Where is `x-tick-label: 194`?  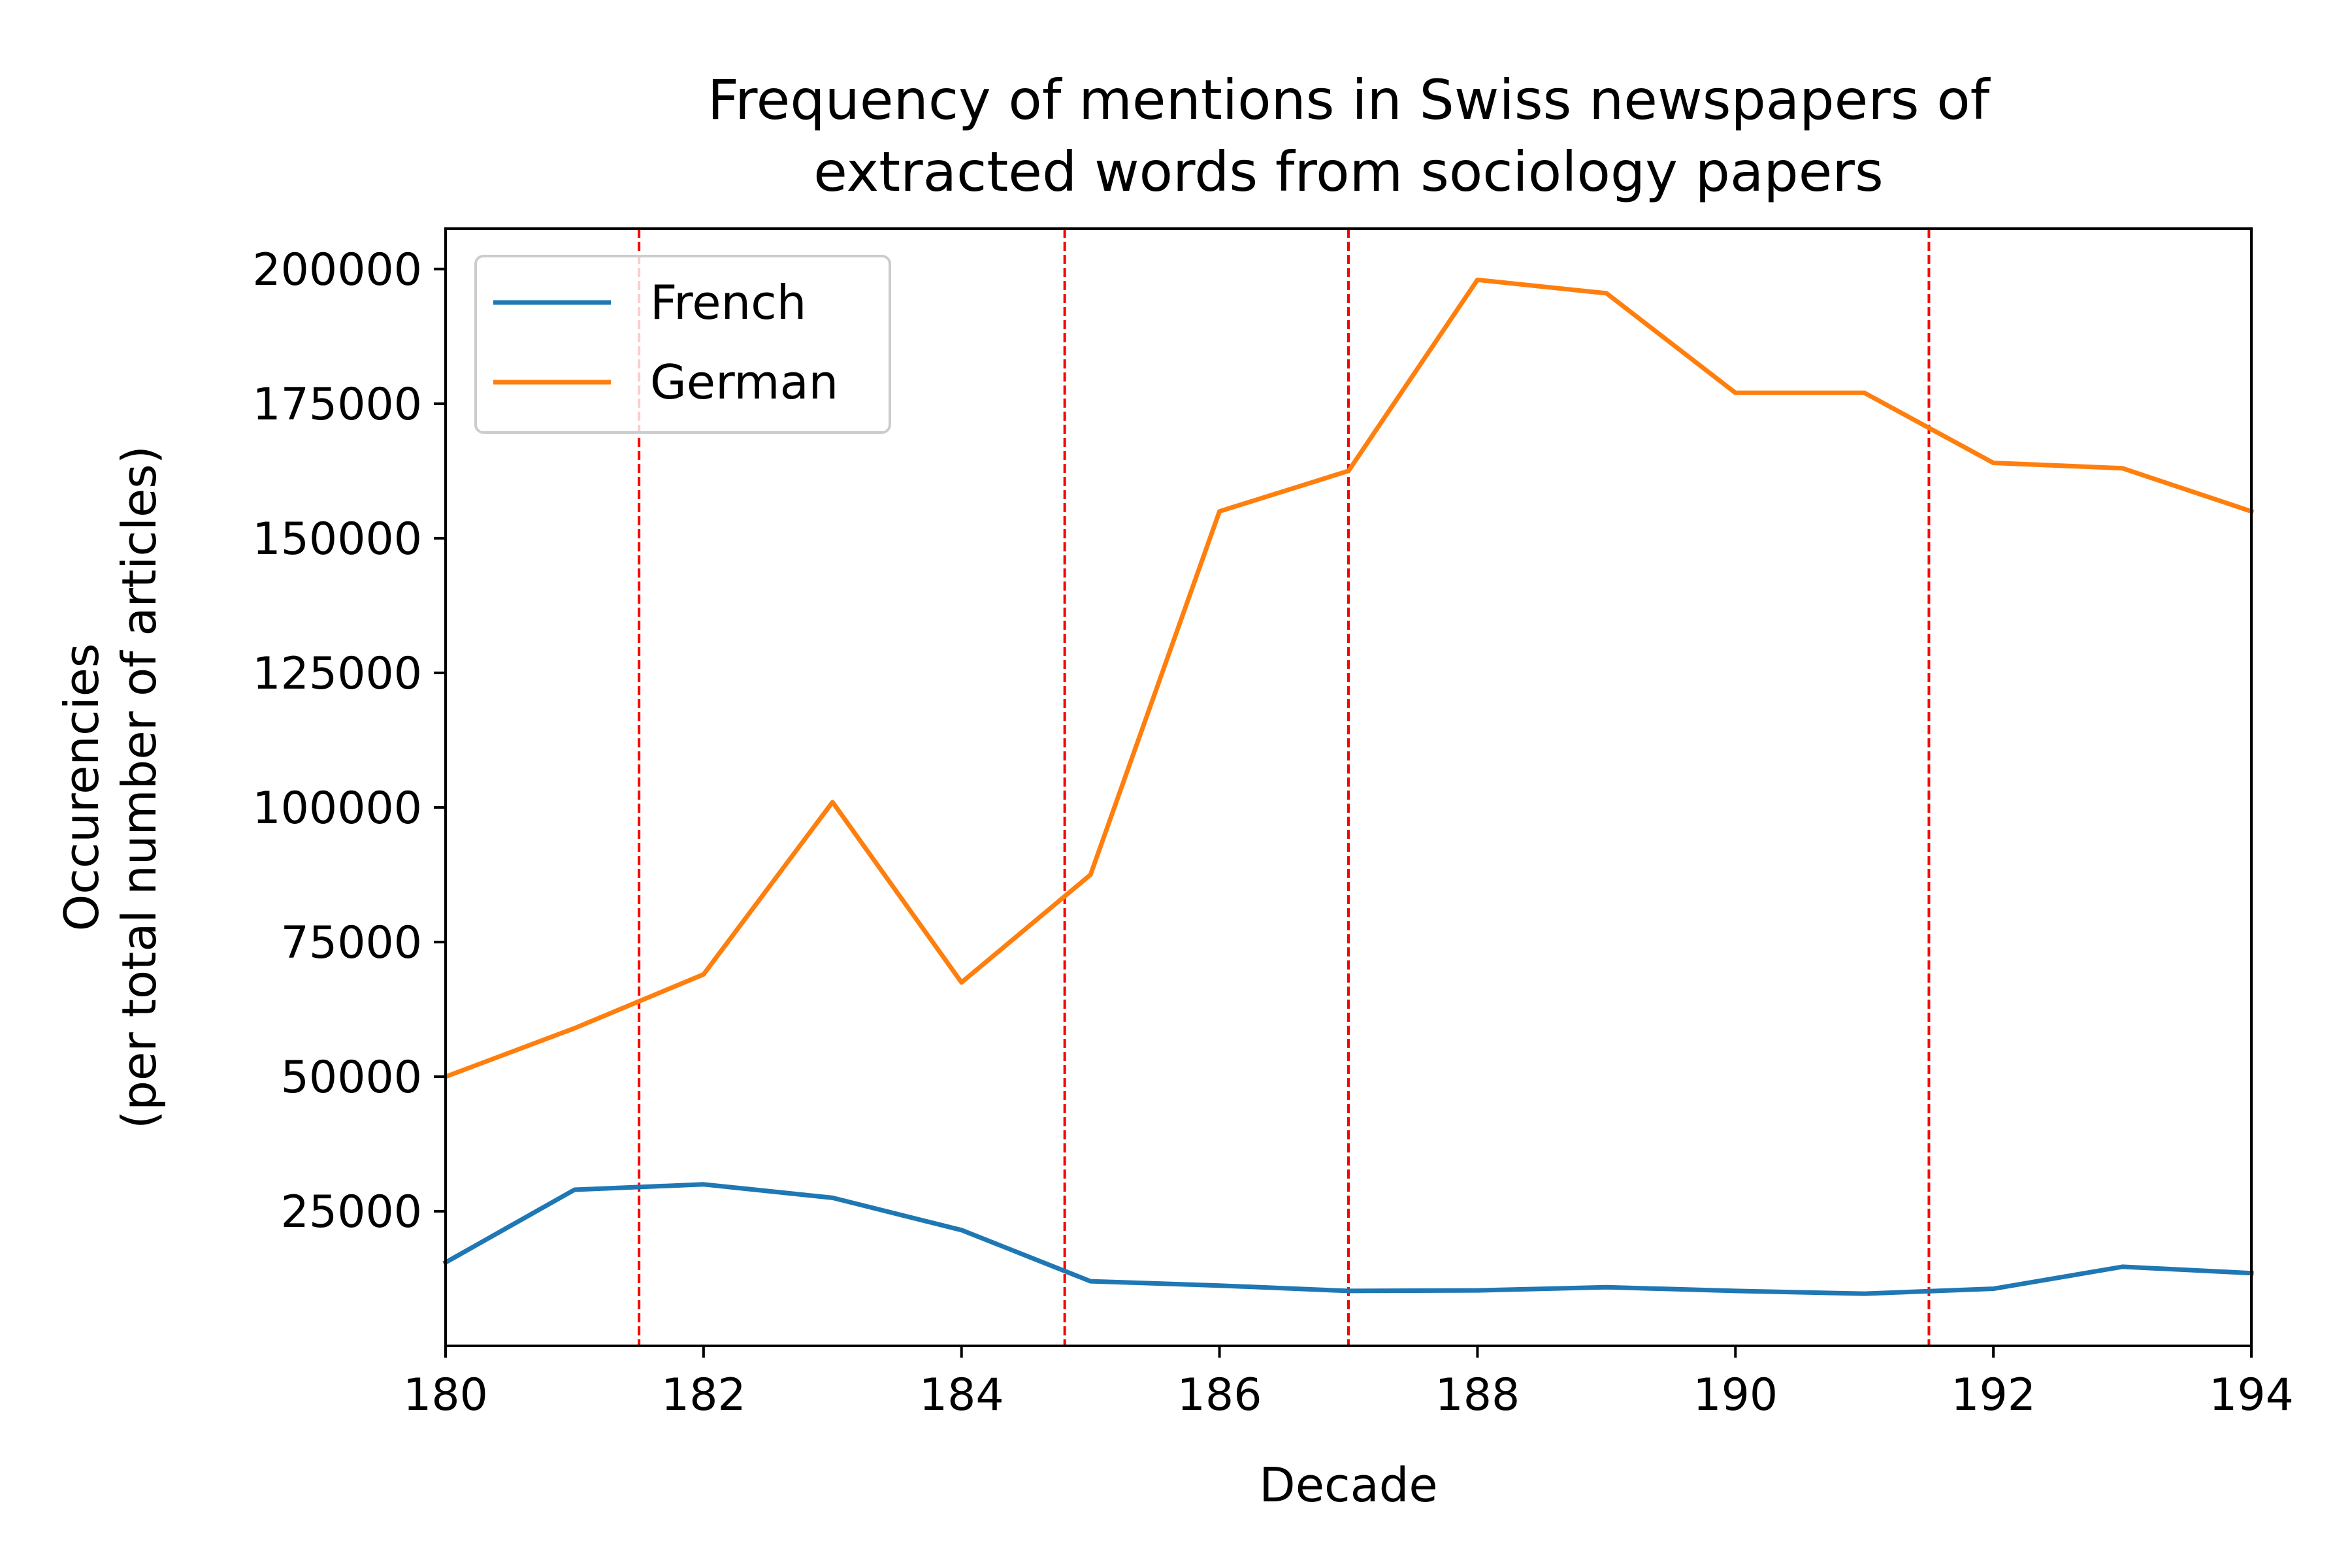 x-tick-label: 194 is located at coordinates (2251, 1395).